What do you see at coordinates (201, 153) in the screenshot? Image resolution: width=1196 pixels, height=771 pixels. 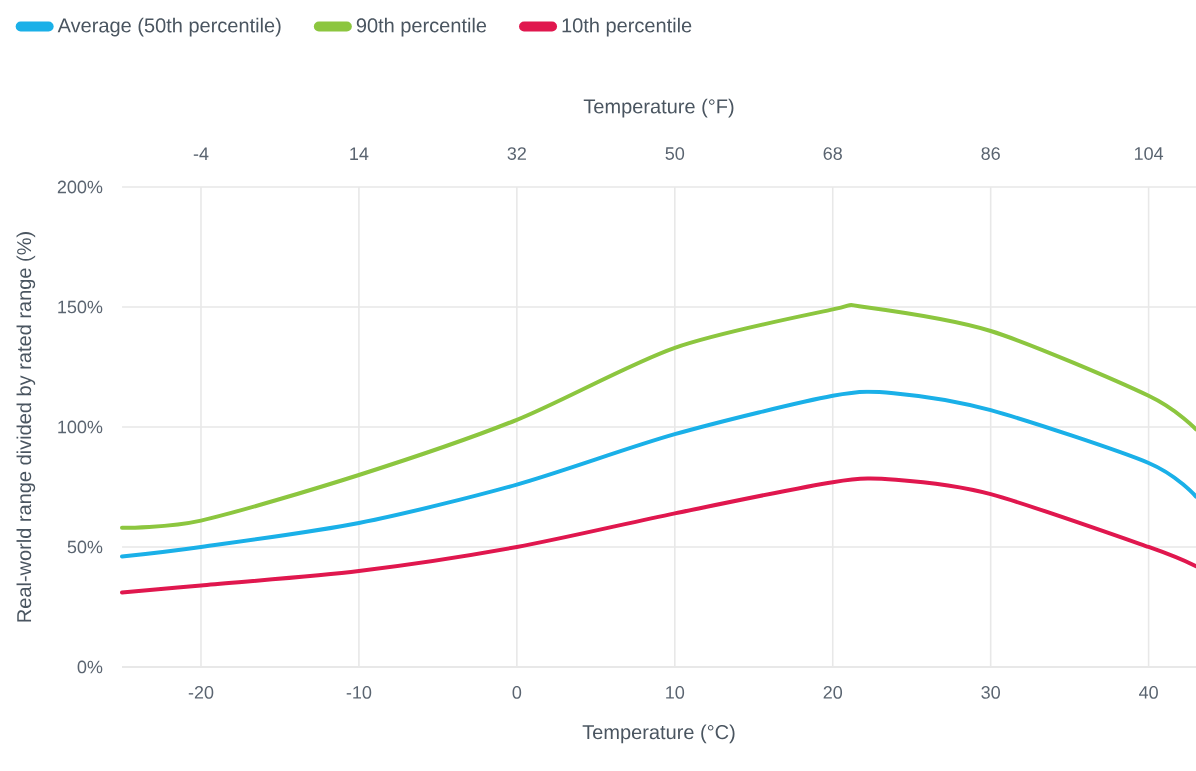 I see `x2-tick-label: -4` at bounding box center [201, 153].